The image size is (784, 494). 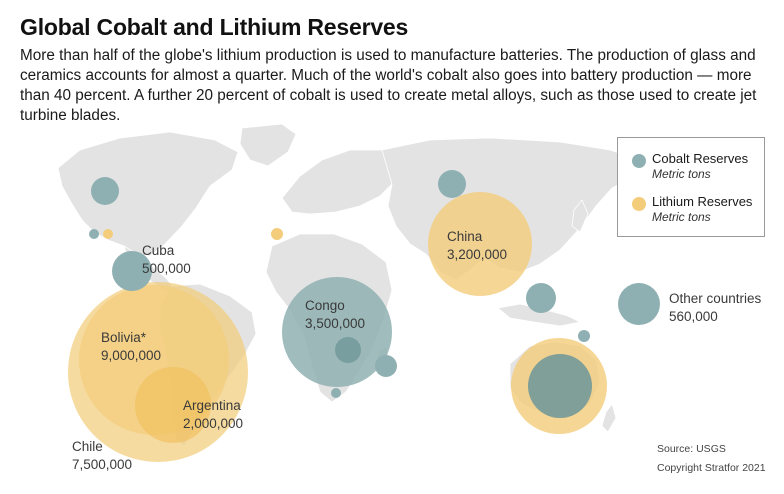 I want to click on bubble-usa-cobalt, so click(x=94, y=234).